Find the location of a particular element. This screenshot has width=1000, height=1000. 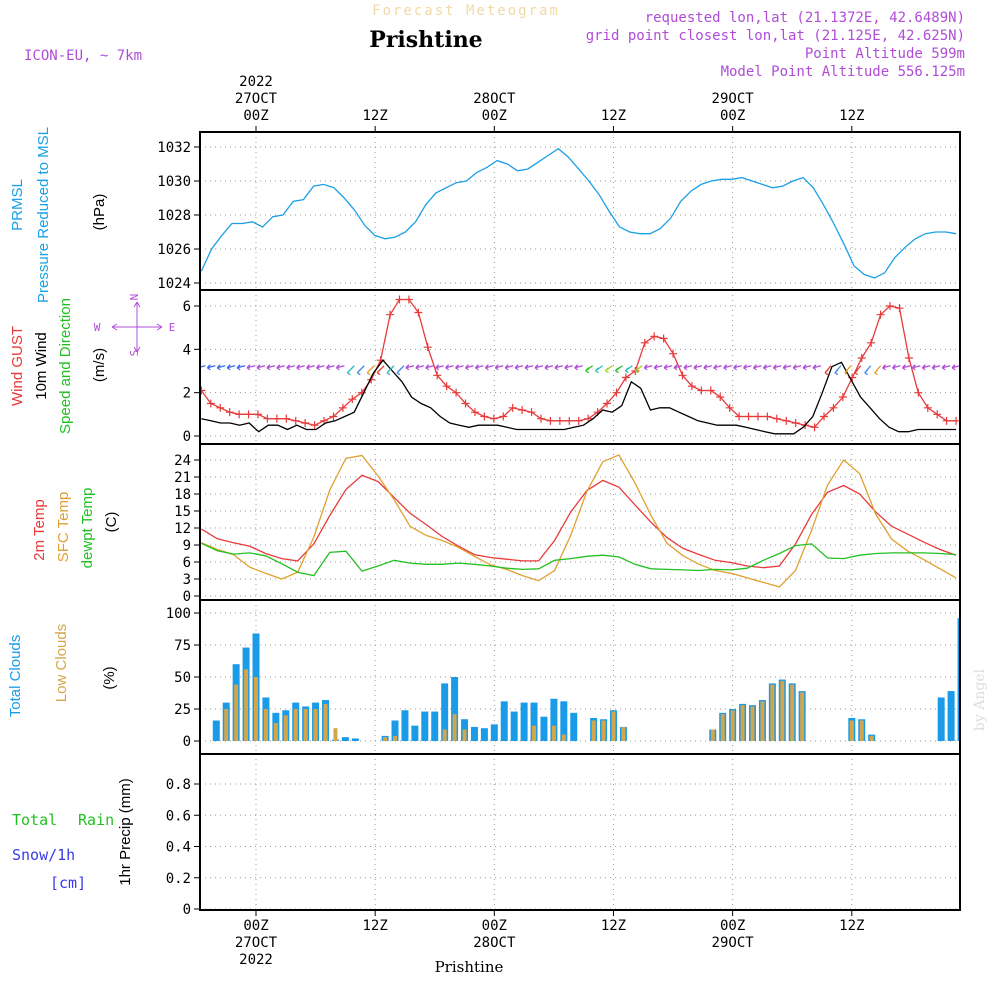

temp-unit: (C) is located at coordinates (111, 522).